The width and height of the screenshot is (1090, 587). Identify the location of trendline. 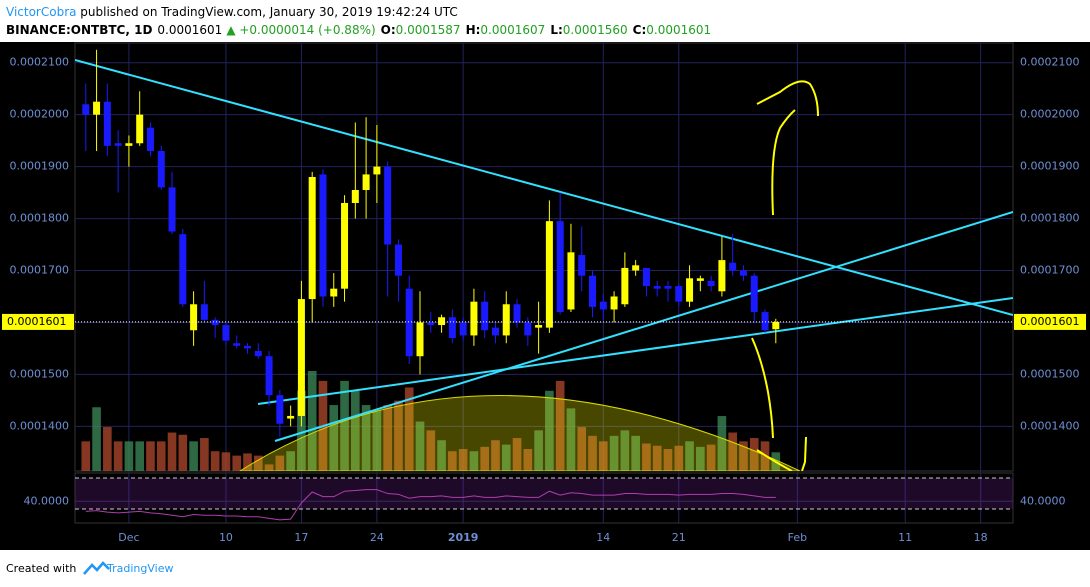
(635, 351).